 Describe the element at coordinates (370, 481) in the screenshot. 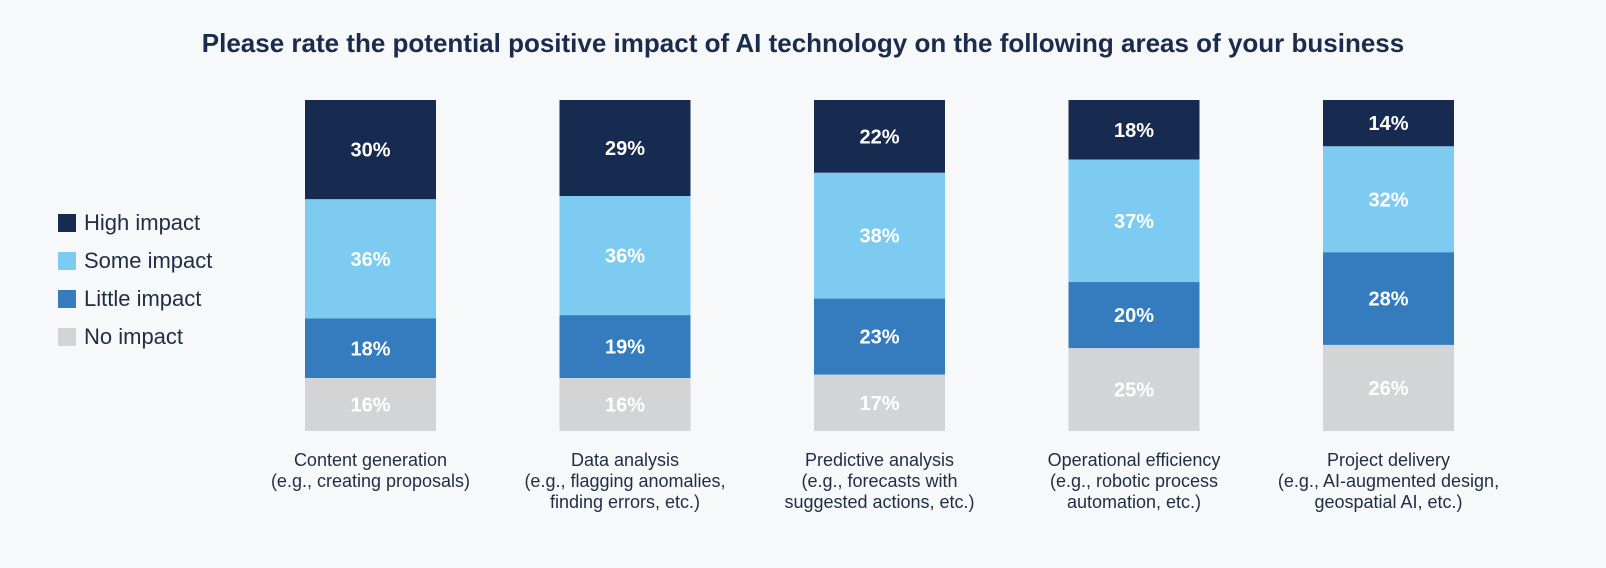

I see `category-sublabel-1-1: (e.g., creating proposals)` at that location.